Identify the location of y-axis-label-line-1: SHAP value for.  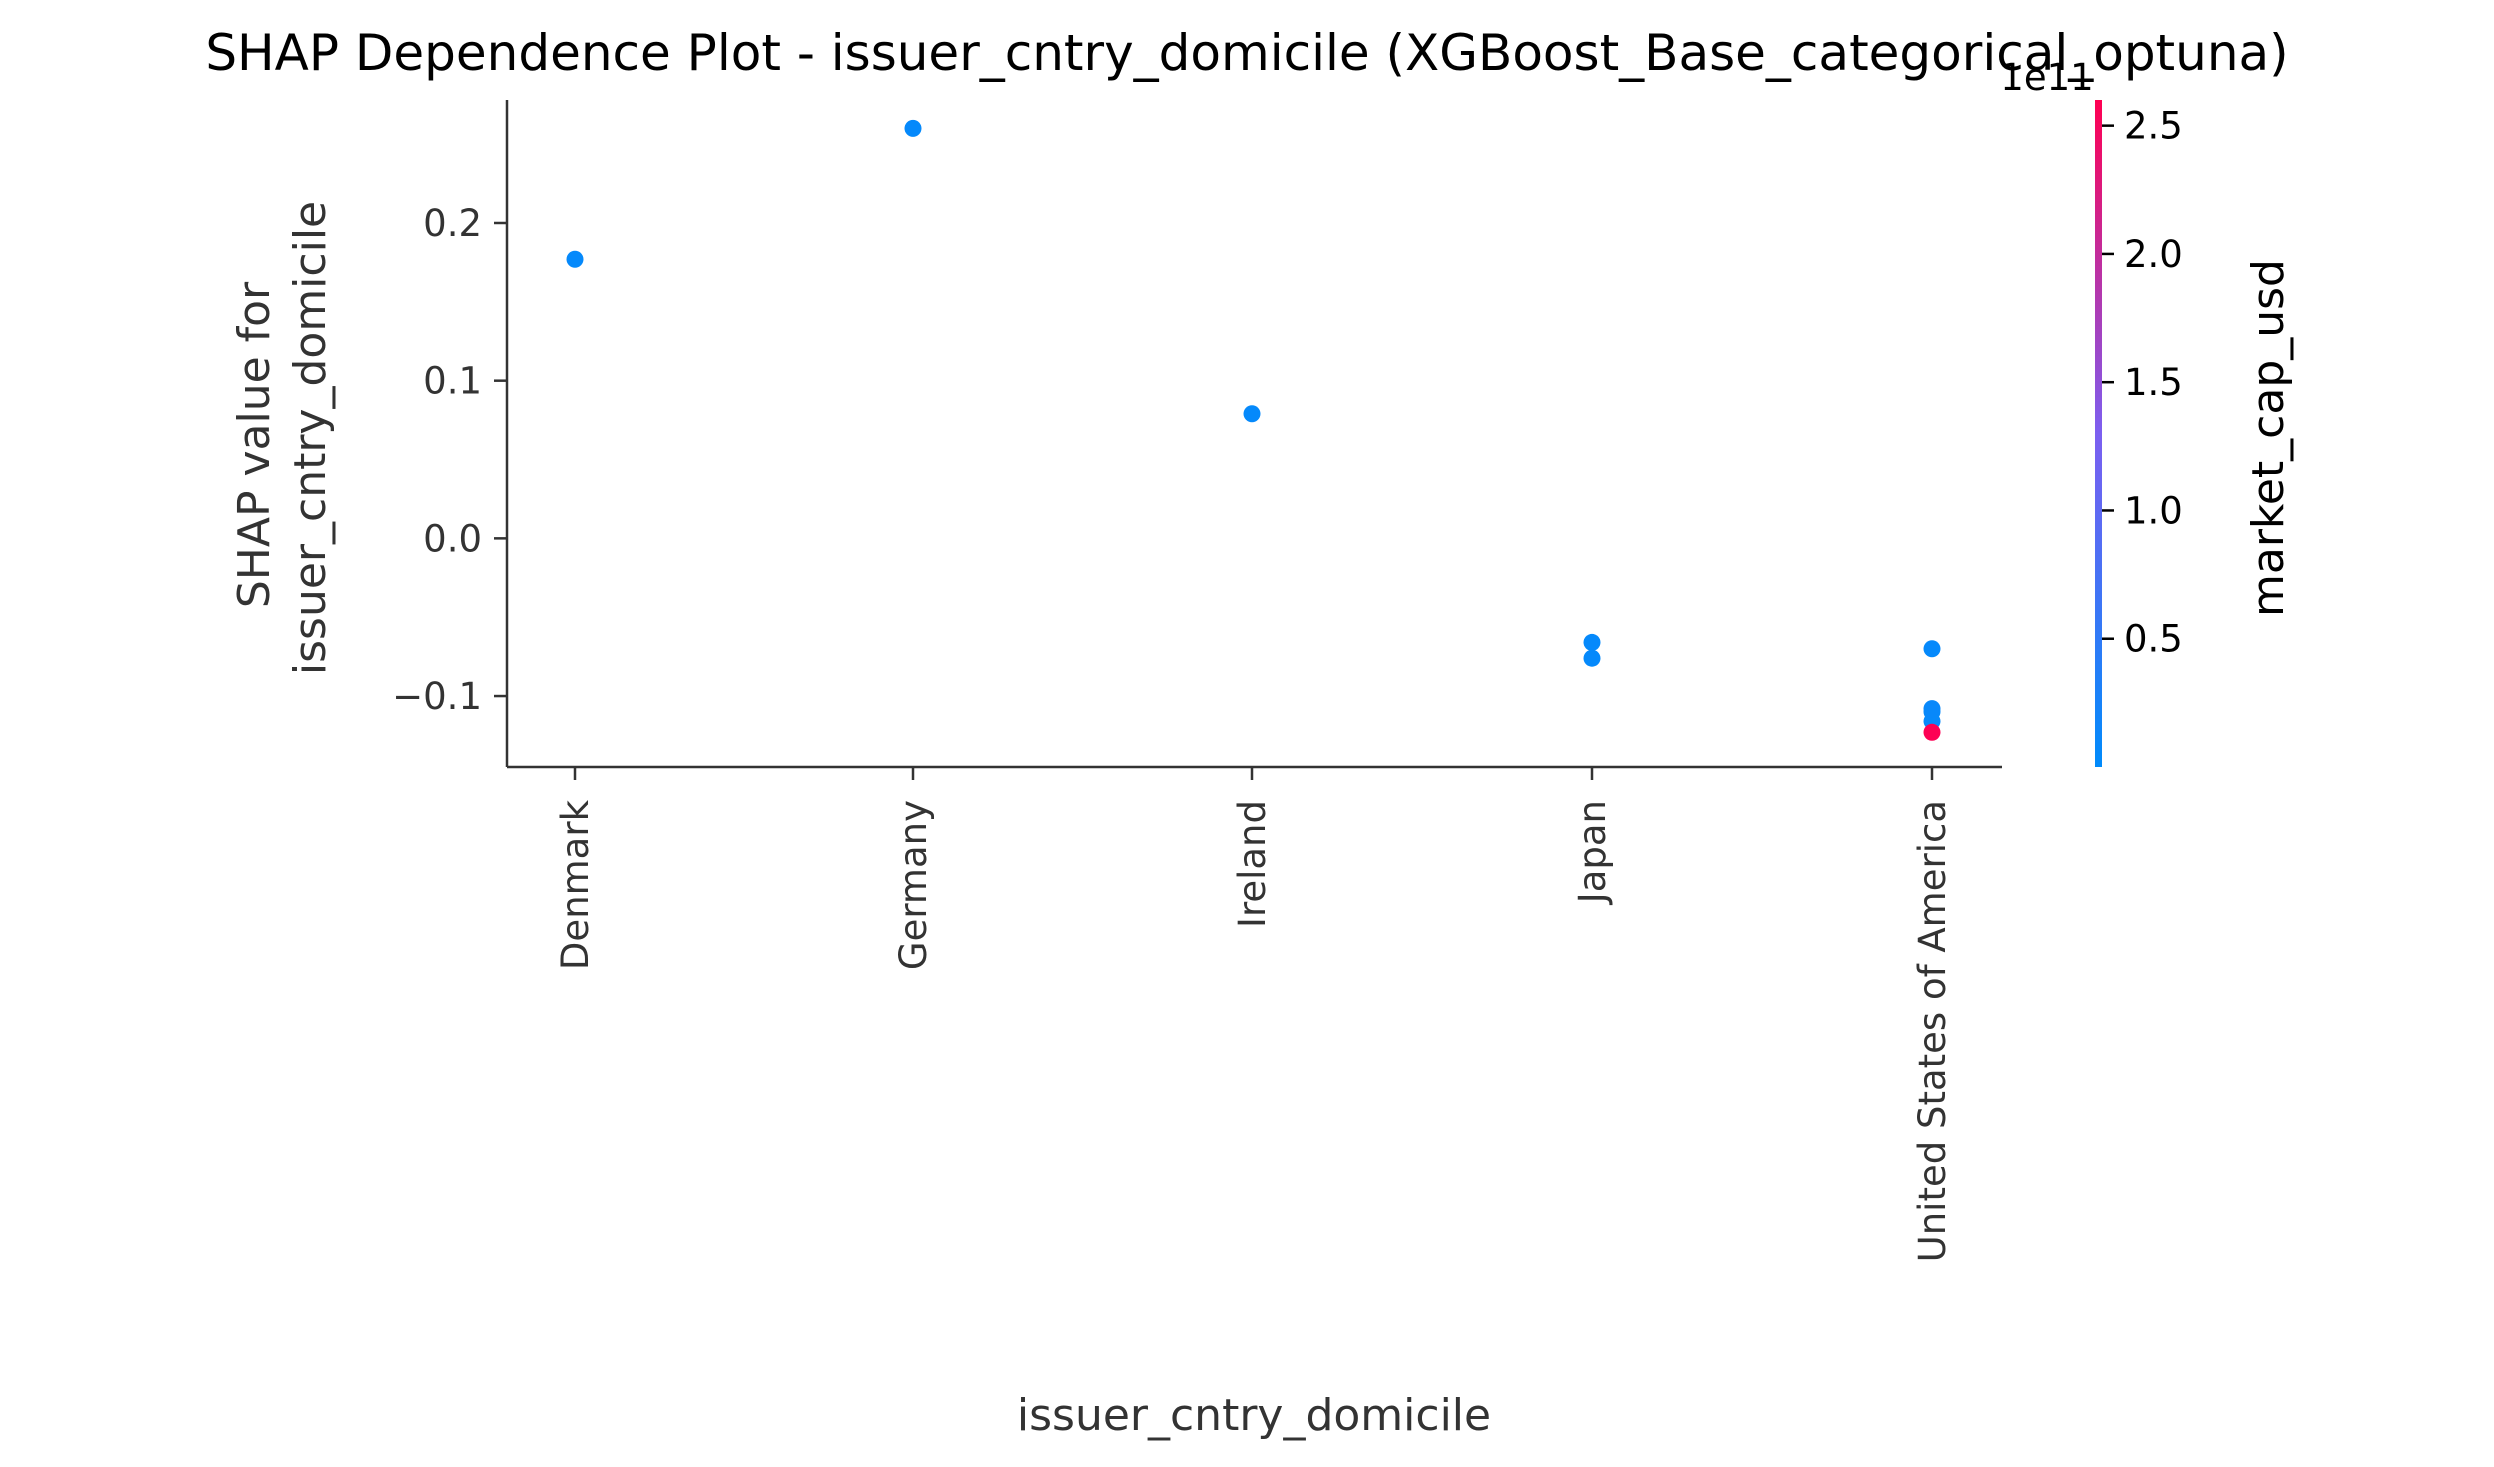
(254, 444).